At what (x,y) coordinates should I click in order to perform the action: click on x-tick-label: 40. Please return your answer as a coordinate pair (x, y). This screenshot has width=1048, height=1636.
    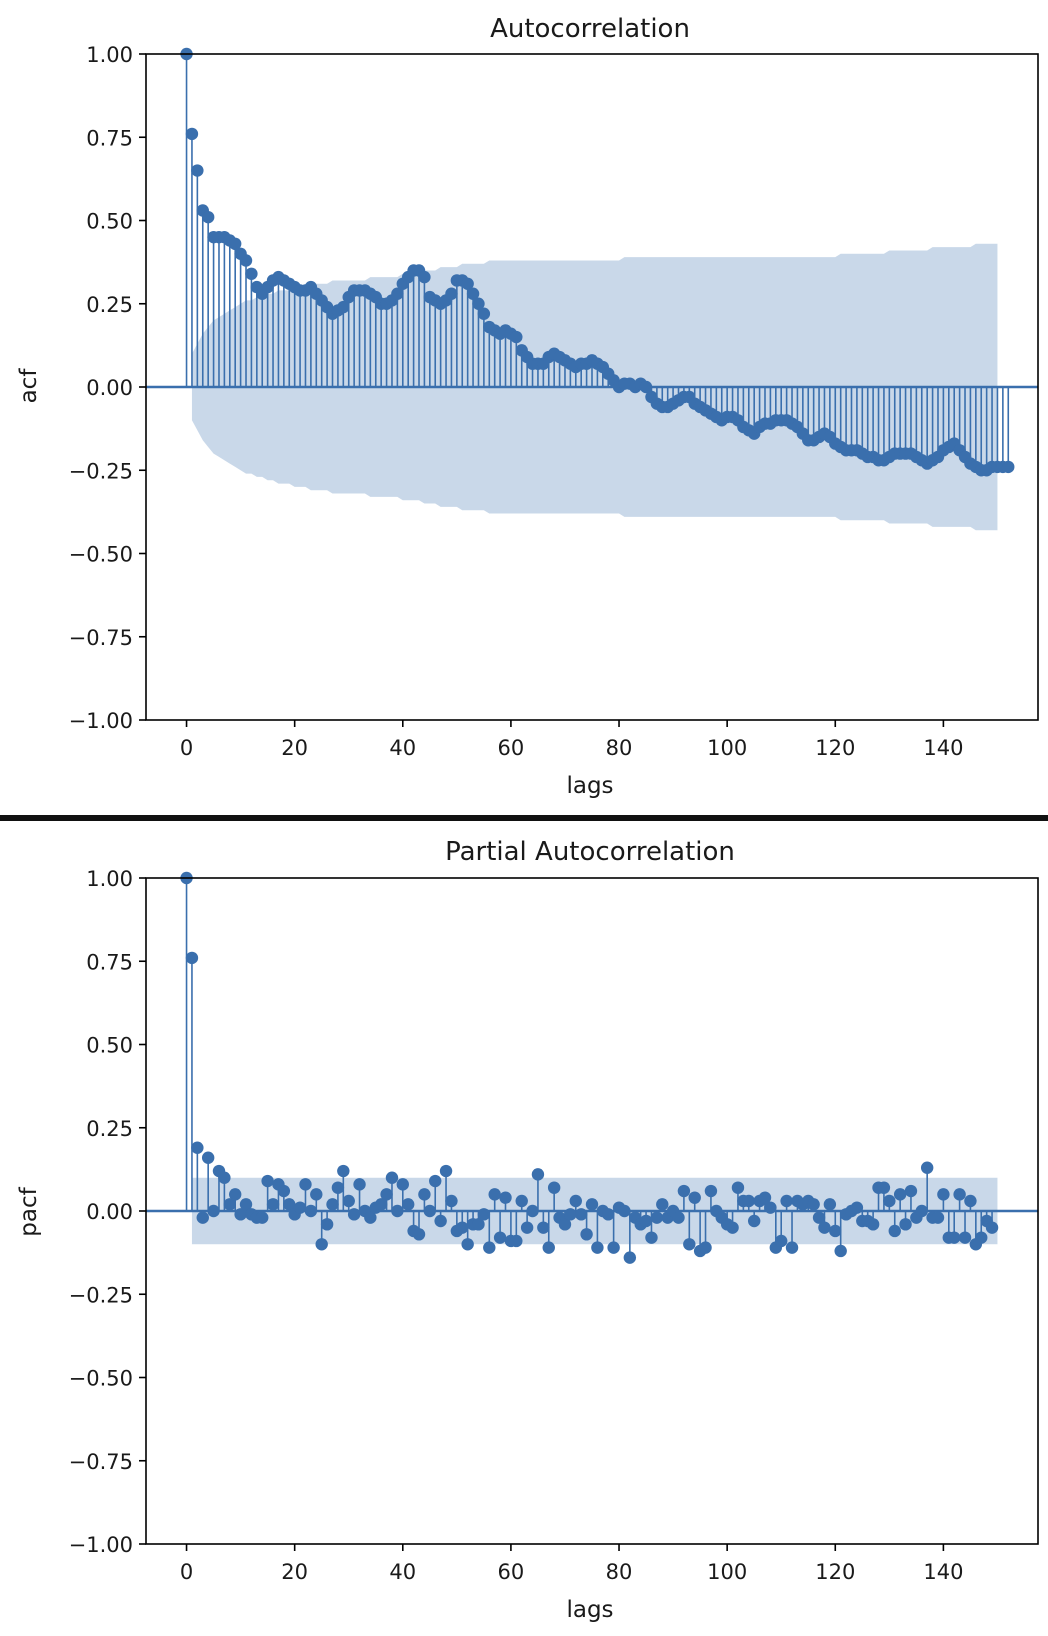
    Looking at the image, I should click on (402, 1572).